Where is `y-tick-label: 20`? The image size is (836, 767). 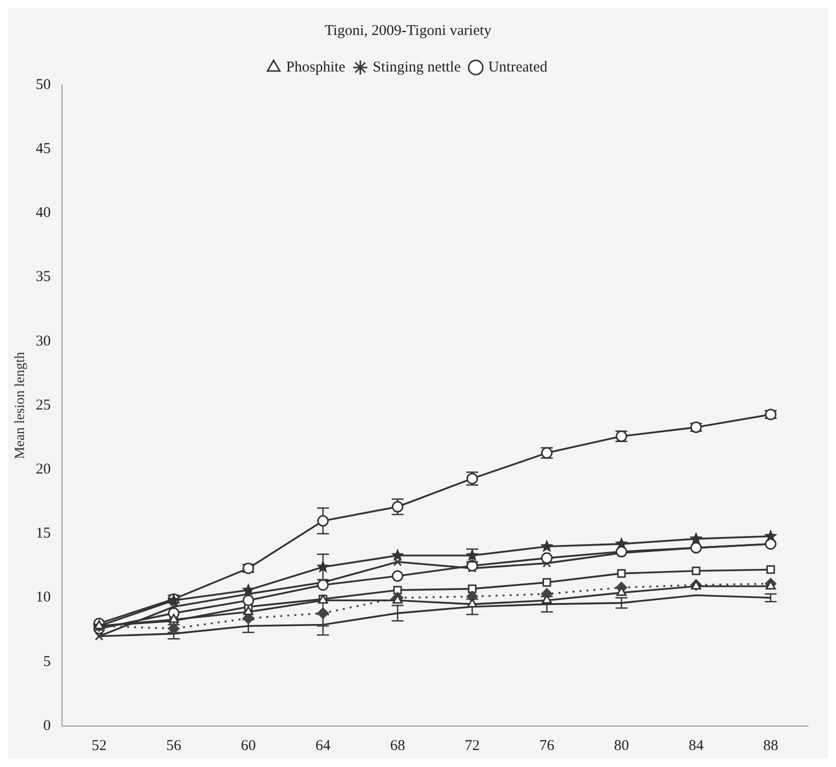
y-tick-label: 20 is located at coordinates (43, 470).